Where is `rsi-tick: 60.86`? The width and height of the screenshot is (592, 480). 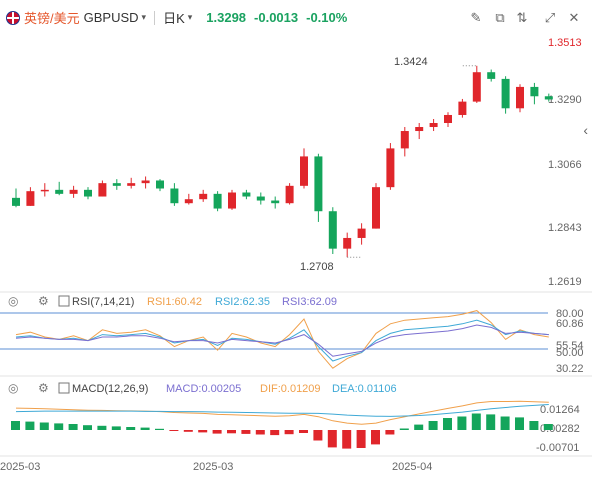 rsi-tick: 60.86 is located at coordinates (570, 324).